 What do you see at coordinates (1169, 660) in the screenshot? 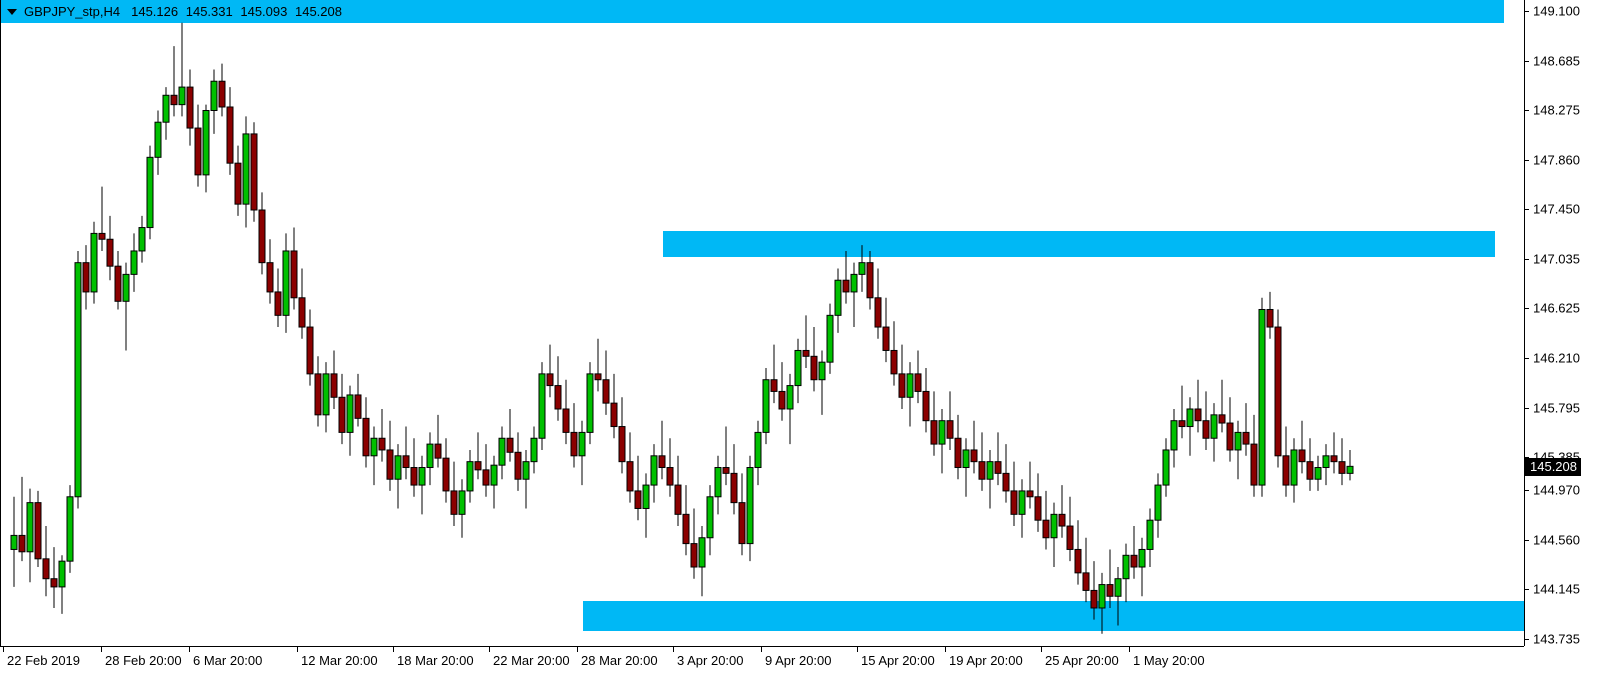
I see `time-axis-label: 1 May 20:00` at bounding box center [1169, 660].